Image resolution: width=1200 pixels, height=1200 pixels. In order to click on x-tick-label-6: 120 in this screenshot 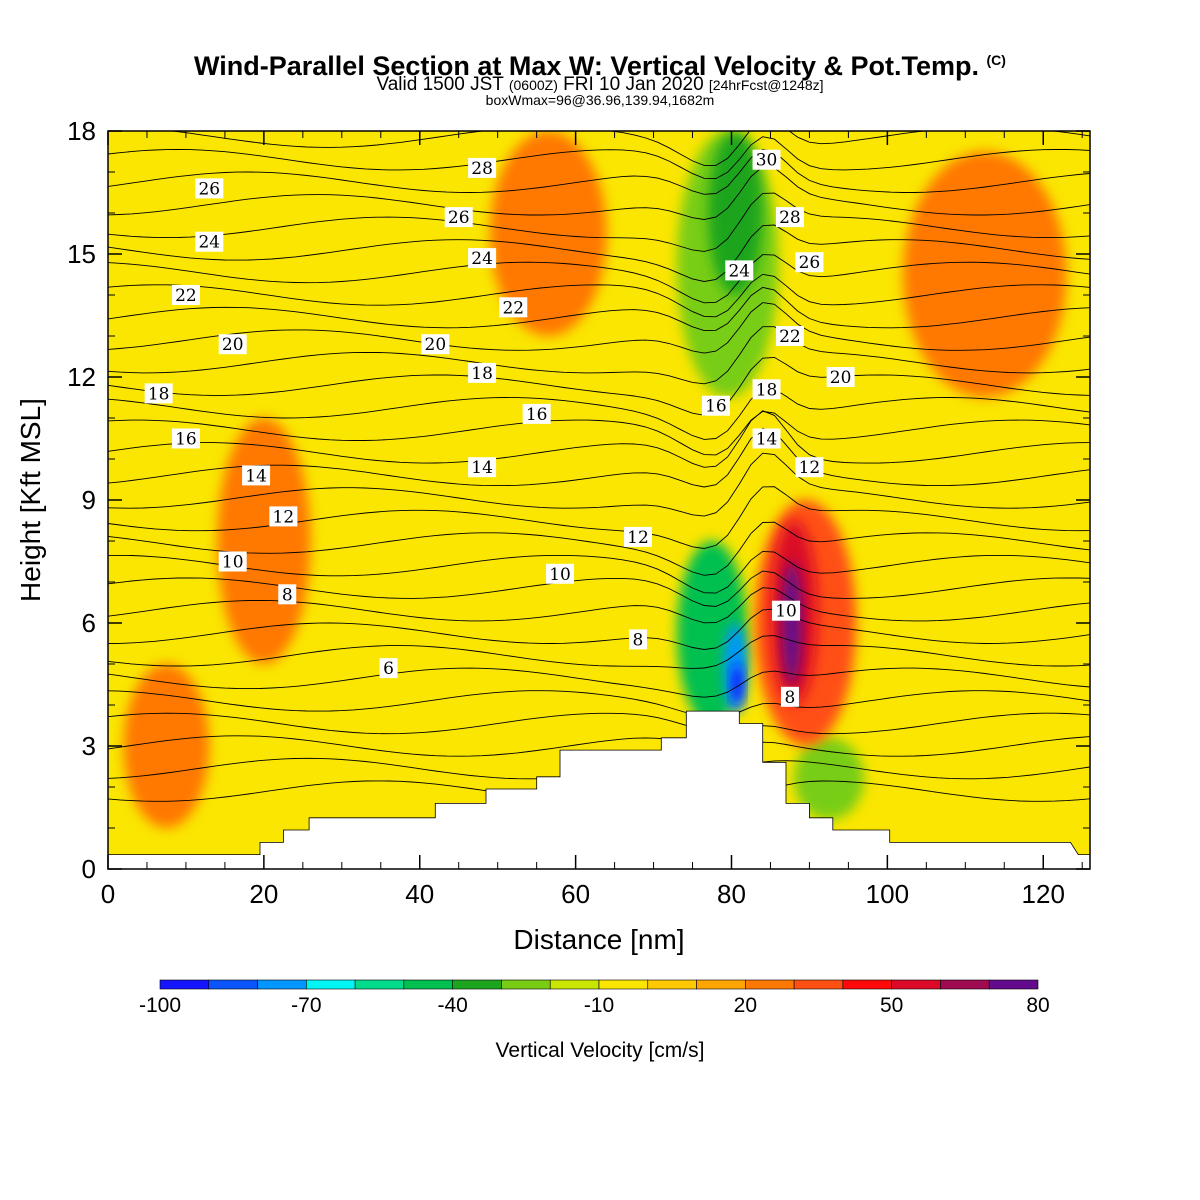, I will do `click(1043, 894)`.